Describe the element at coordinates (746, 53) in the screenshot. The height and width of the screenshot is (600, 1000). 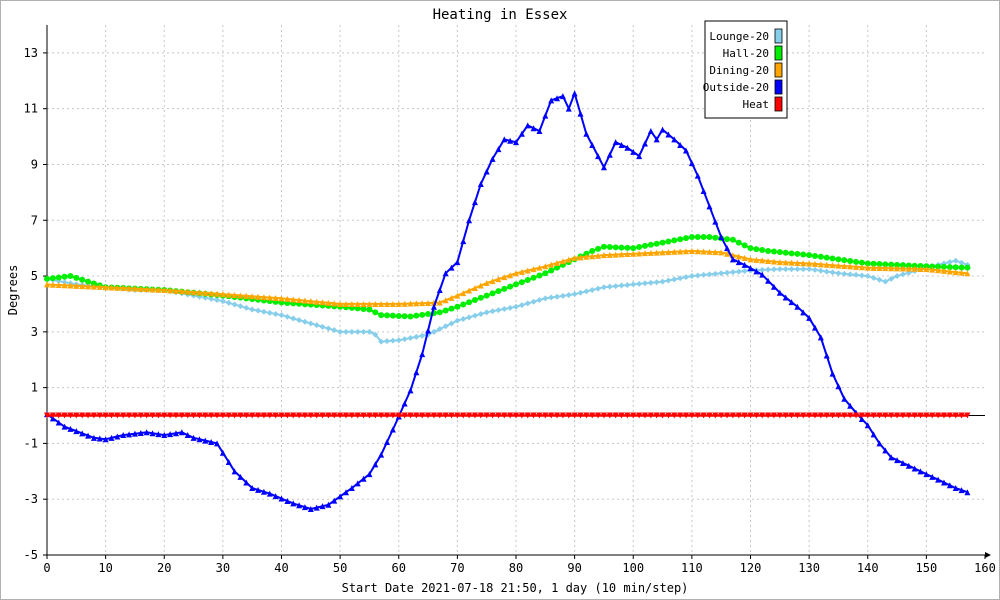
I see `legend-label: Hall-20` at that location.